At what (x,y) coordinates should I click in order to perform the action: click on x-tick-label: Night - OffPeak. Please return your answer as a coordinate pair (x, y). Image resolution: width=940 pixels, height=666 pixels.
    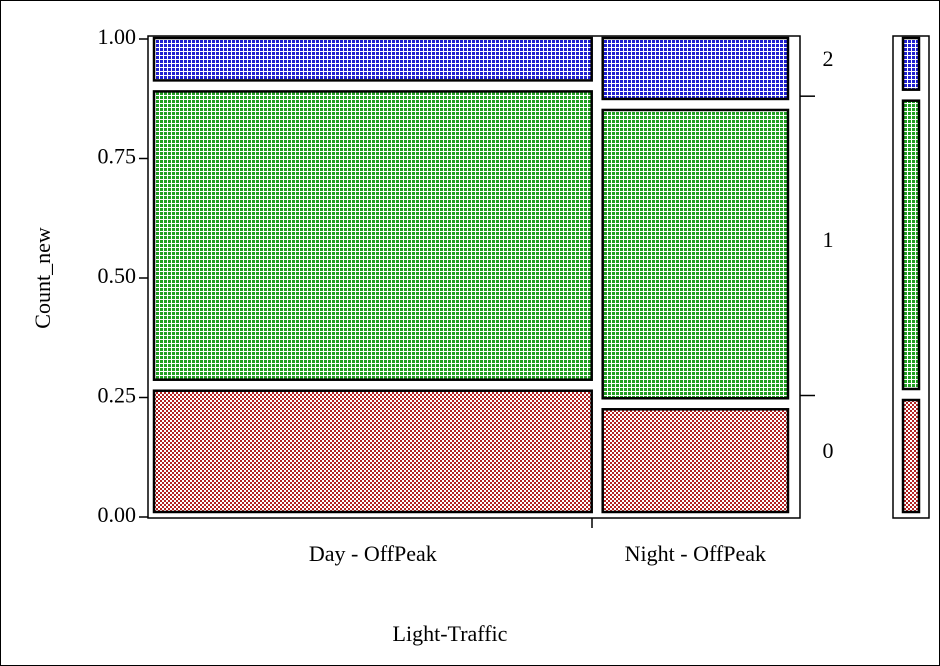
    Looking at the image, I should click on (695, 553).